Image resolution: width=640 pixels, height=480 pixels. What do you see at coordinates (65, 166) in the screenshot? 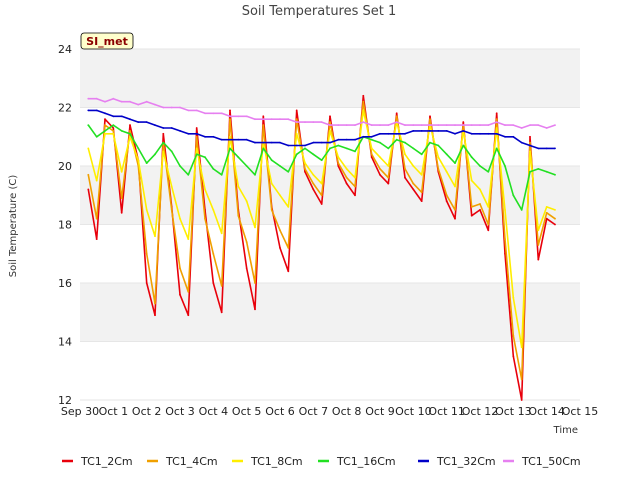
I see `y-tick-label: 20` at bounding box center [65, 166].